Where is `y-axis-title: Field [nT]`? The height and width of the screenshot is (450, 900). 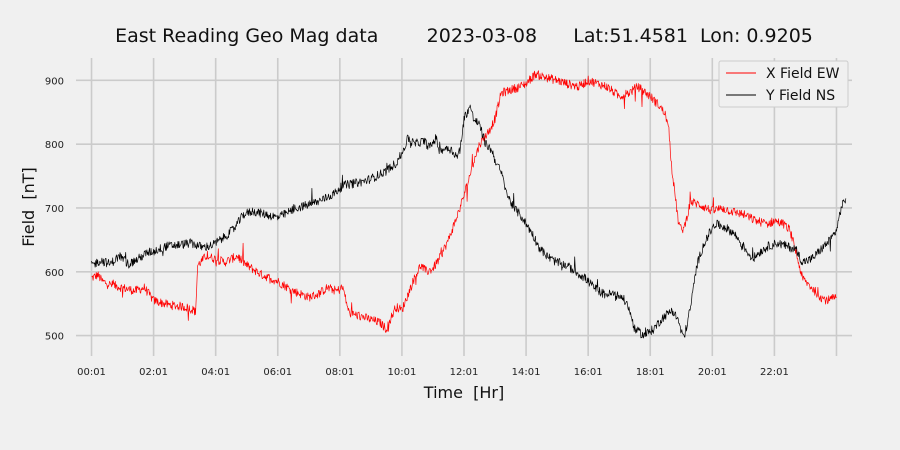 y-axis-title: Field [nT] is located at coordinates (28, 207).